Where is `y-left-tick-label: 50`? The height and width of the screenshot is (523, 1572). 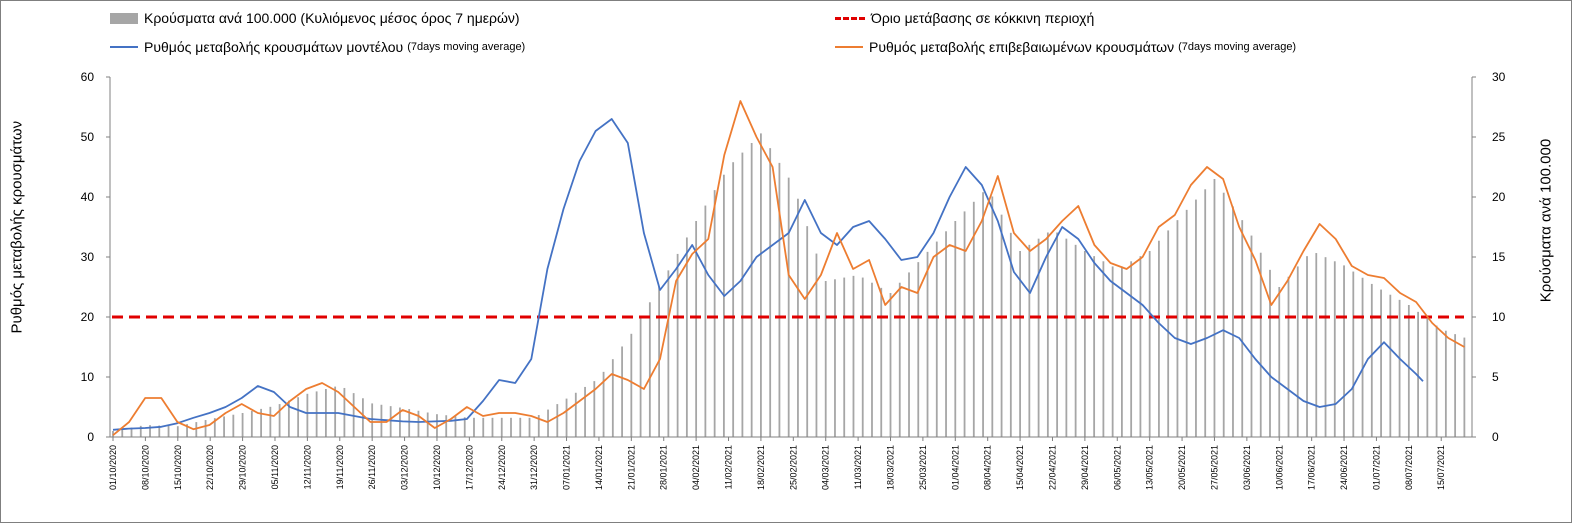
y-left-tick-label: 50 is located at coordinates (88, 137).